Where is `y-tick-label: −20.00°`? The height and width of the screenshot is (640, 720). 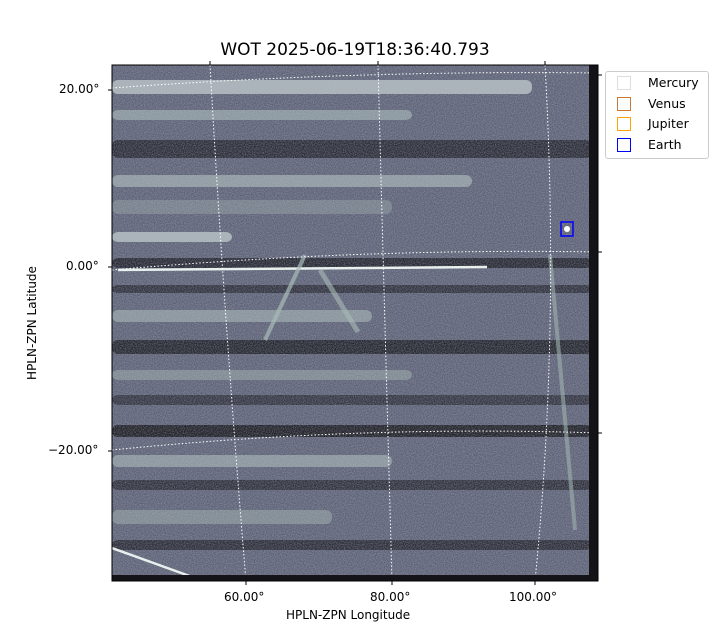 y-tick-label: −20.00° is located at coordinates (73, 450).